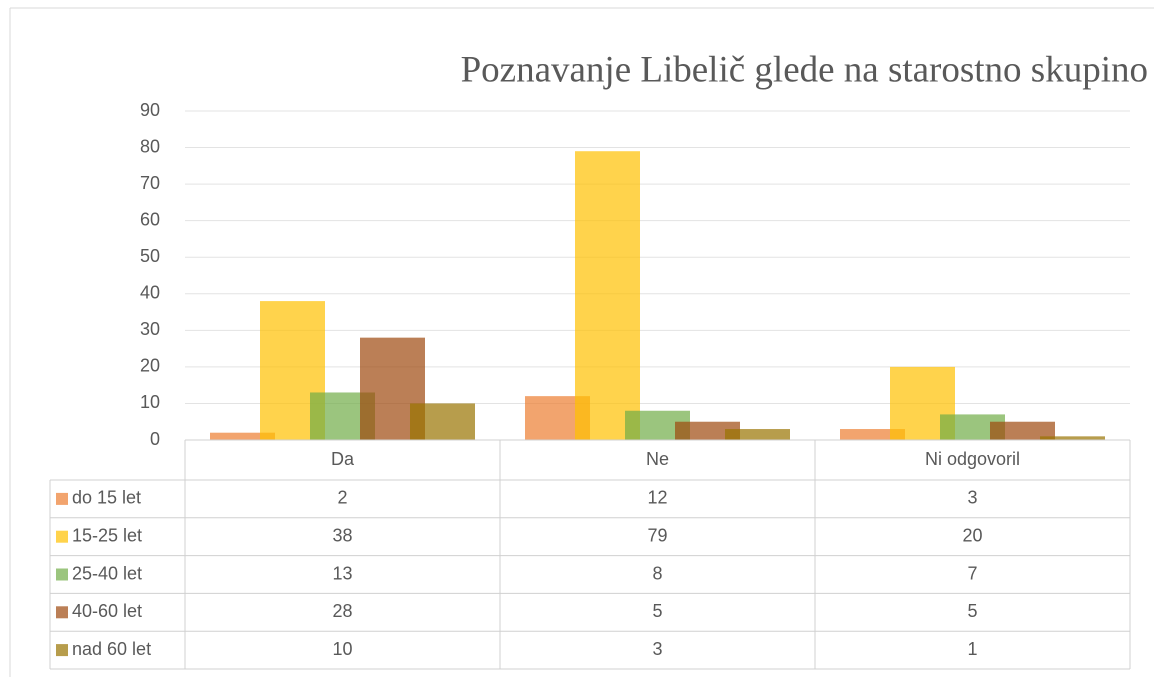  Describe the element at coordinates (107, 573) in the screenshot. I see `legend-label: 25-40 let` at that location.